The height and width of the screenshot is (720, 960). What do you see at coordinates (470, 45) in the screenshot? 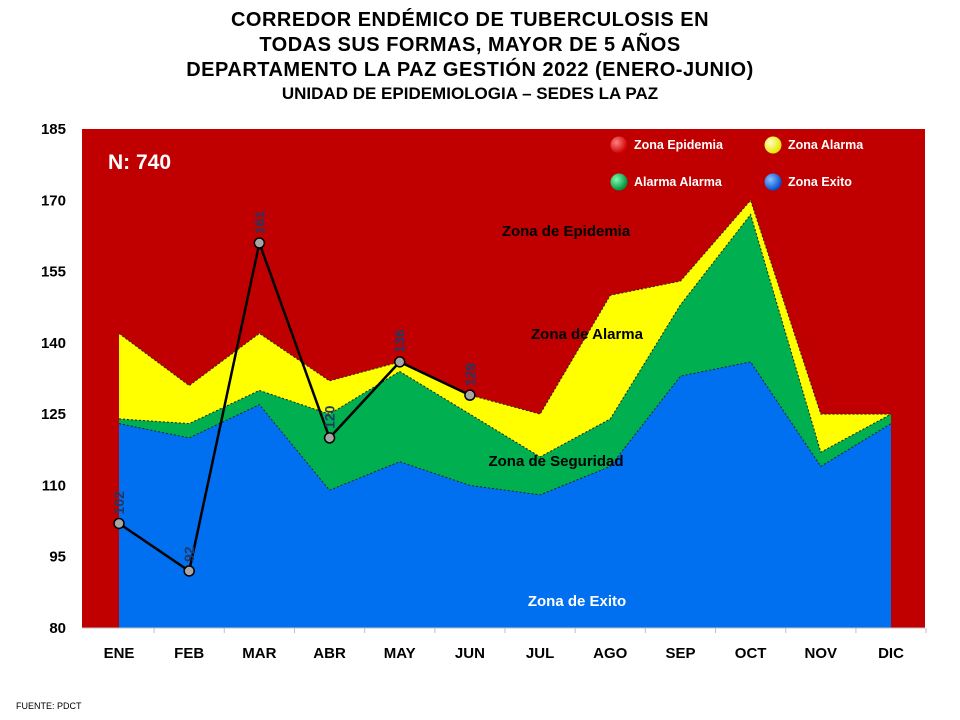
I see `chart-title-line-2: TODAS SUS FORMAS, MAYOR DE 5 AÑOS` at bounding box center [470, 45].